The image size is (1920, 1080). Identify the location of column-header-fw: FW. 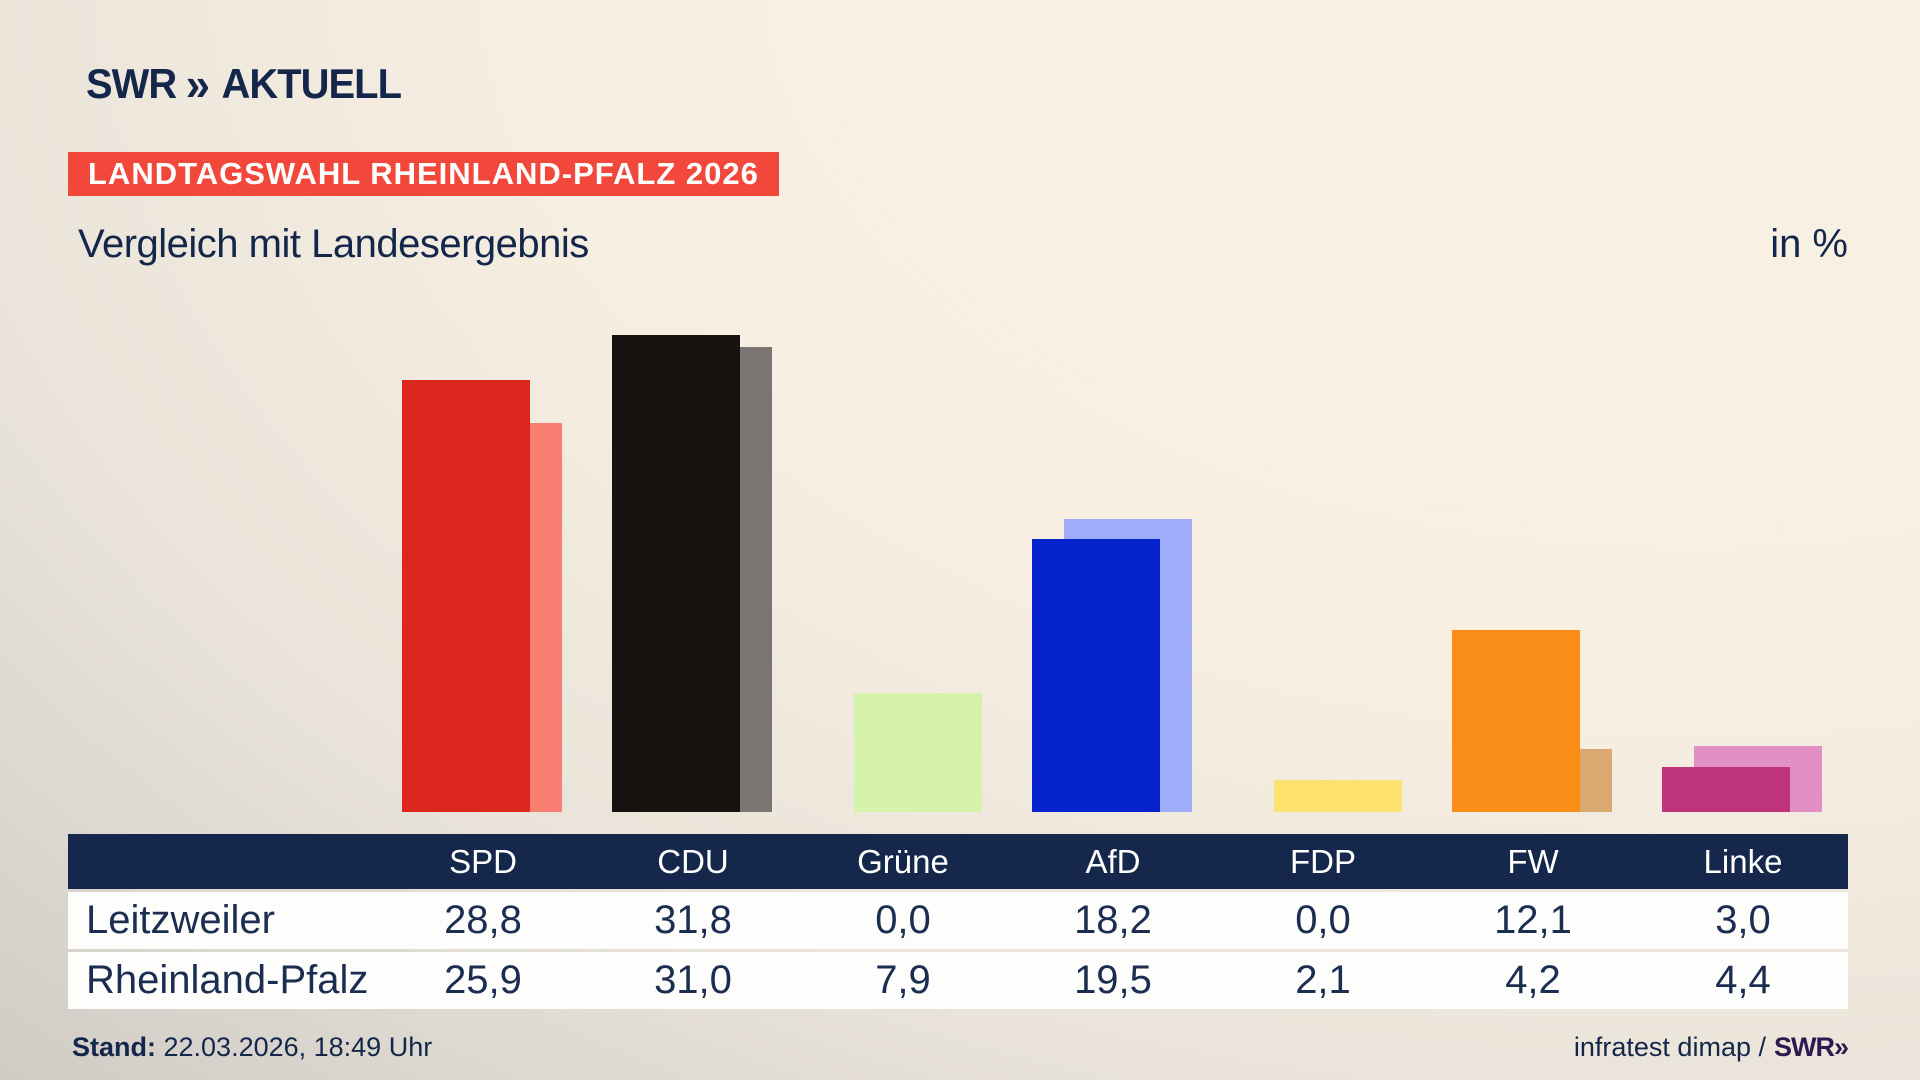
(1533, 861).